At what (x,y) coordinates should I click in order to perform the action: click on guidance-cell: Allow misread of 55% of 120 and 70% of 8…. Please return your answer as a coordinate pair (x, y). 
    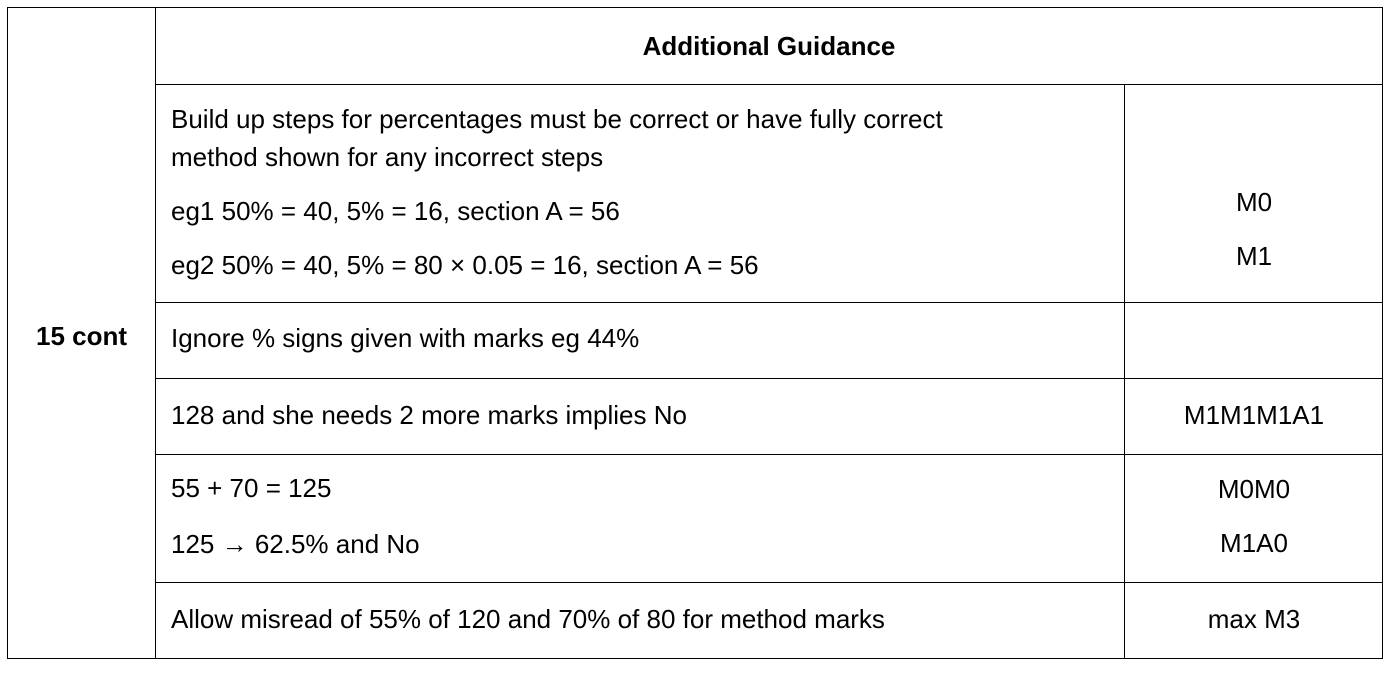
    Looking at the image, I should click on (640, 620).